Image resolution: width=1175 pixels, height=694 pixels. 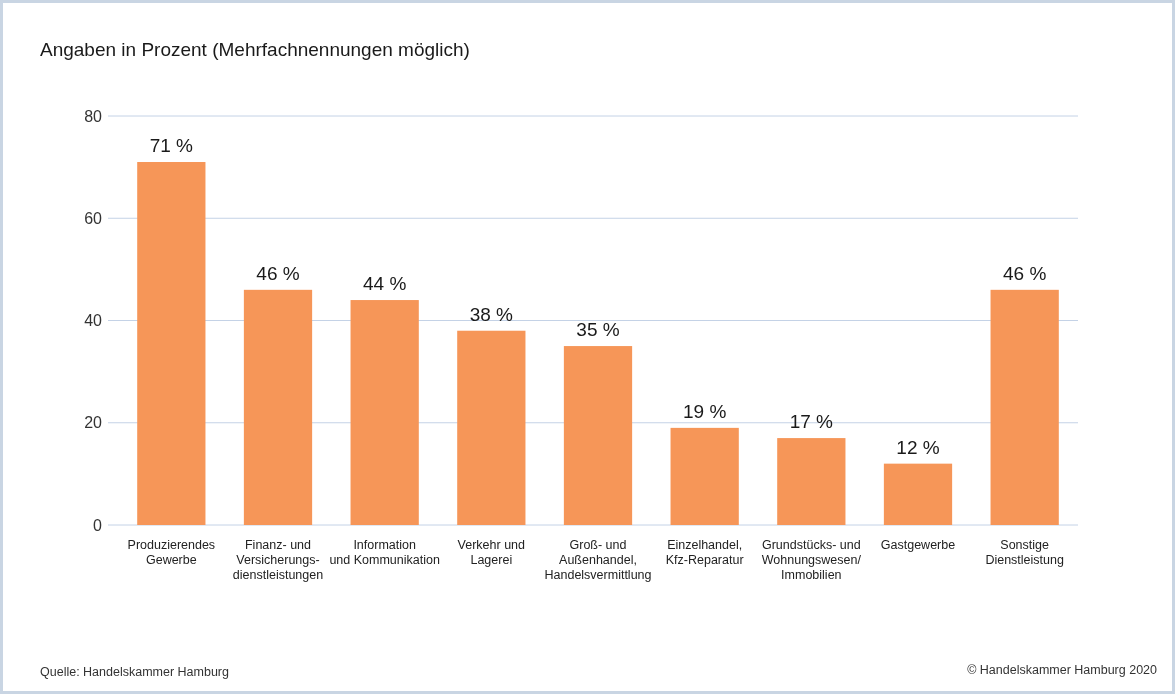 I want to click on data-label: 71 %, so click(x=171, y=146).